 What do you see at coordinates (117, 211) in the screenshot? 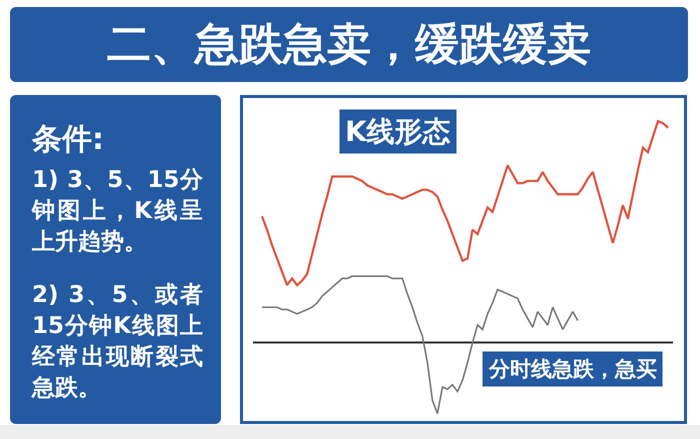
I see `text: 1) 3、5、15分钟图上，K线呈上升趋势。` at bounding box center [117, 211].